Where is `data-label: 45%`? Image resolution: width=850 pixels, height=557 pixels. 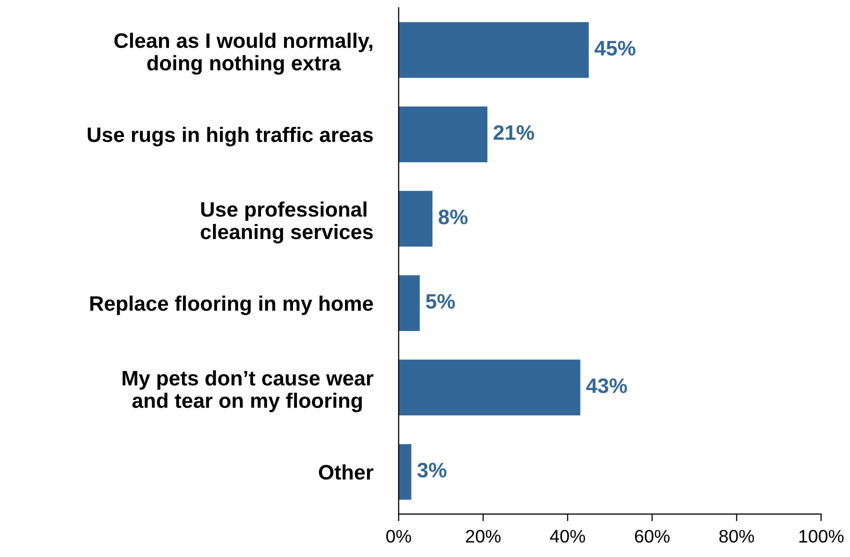 data-label: 45% is located at coordinates (615, 48).